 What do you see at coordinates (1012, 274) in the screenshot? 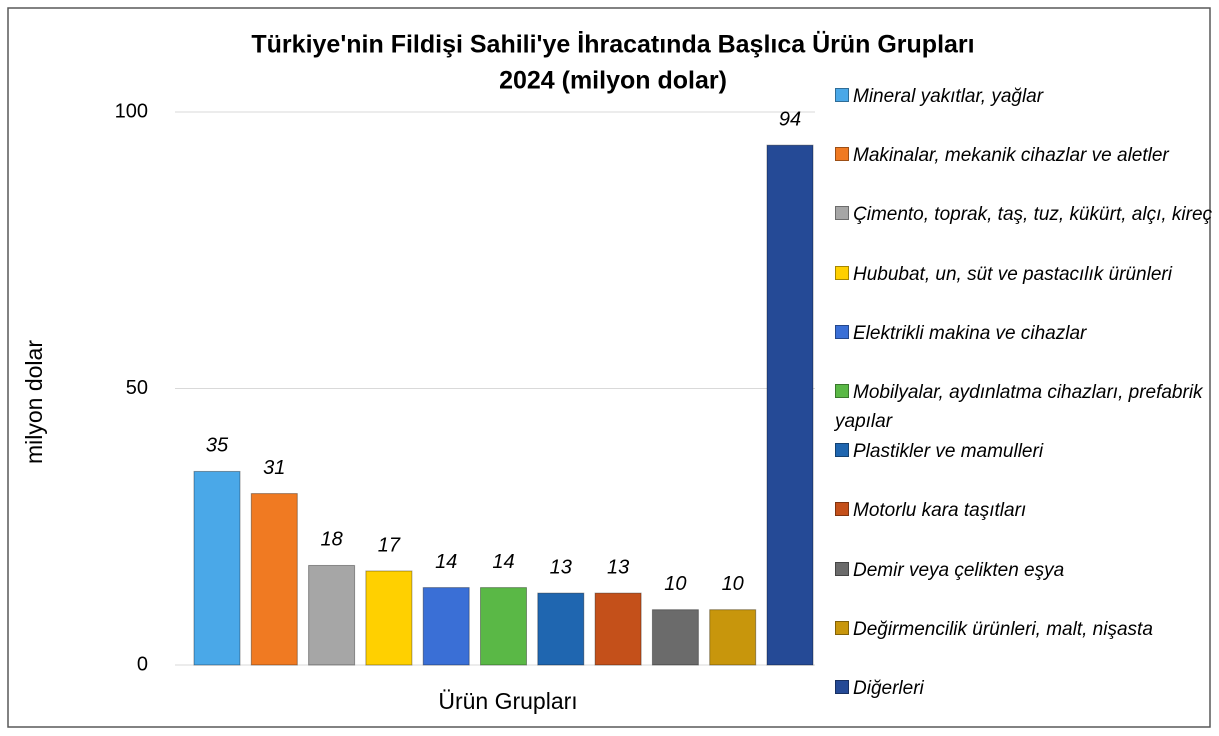
I see `legend-label: Hububat, un, süt ve pastacılık ürünleri` at bounding box center [1012, 274].